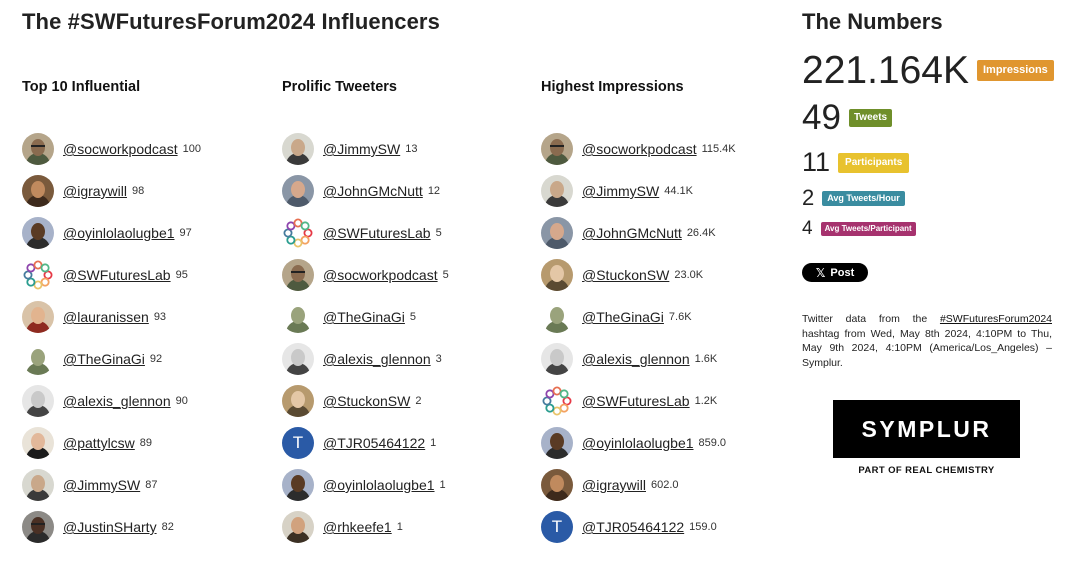 The image size is (1090, 564). What do you see at coordinates (680, 317) in the screenshot?
I see `metric-value: 7.6K` at bounding box center [680, 317].